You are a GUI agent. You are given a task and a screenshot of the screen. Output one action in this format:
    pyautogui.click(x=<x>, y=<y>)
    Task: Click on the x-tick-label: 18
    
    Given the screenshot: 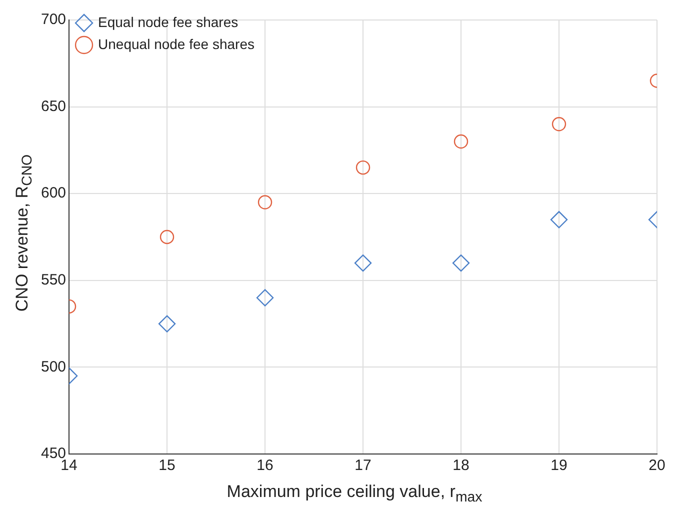 What is the action you would take?
    pyautogui.click(x=461, y=465)
    